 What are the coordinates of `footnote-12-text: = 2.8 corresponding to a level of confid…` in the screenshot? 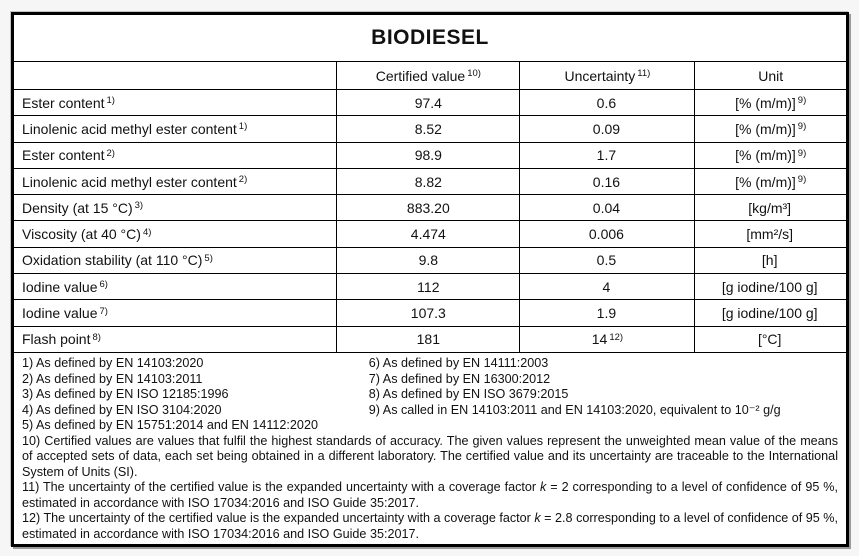 It's located at (430, 526).